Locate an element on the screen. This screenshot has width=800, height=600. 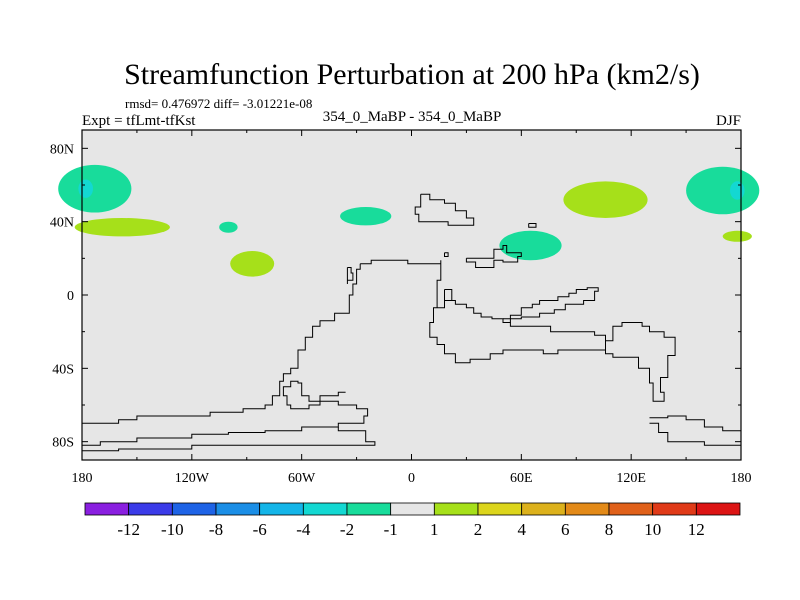
colorbar-label: 6 is located at coordinates (565, 529).